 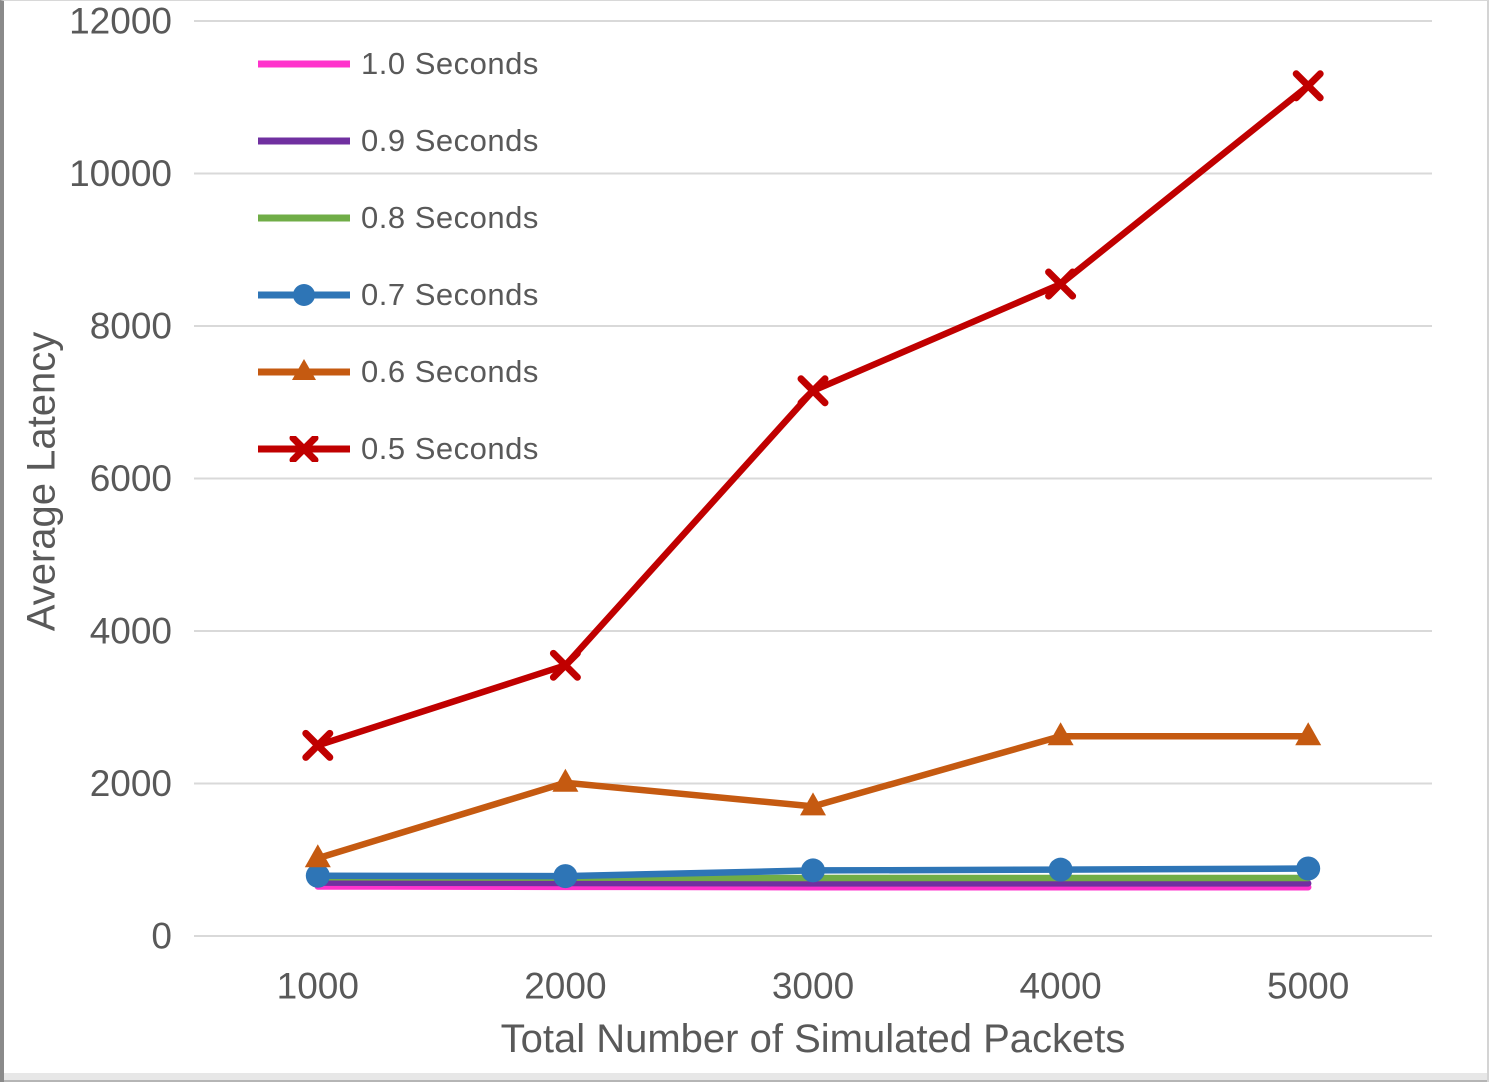 I want to click on legend-label: 0.7 Seconds, so click(x=450, y=294).